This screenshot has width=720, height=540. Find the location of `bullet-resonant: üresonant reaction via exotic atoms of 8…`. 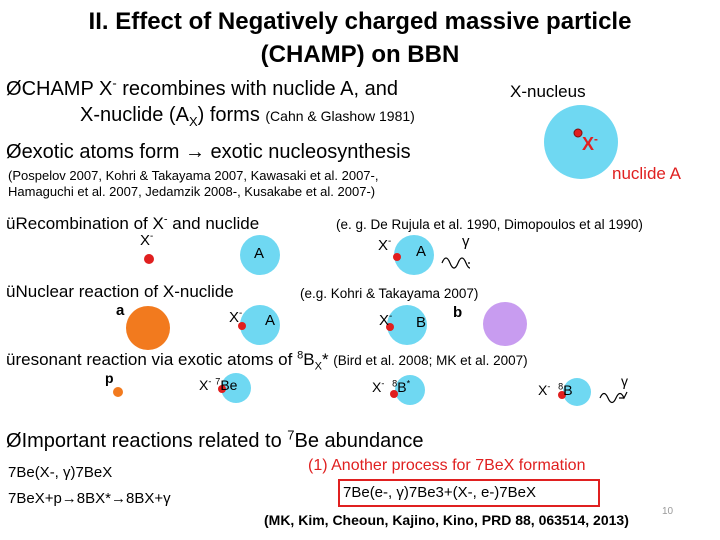

bullet-resonant: üresonant reaction via exotic atoms of 8… is located at coordinates (267, 361).